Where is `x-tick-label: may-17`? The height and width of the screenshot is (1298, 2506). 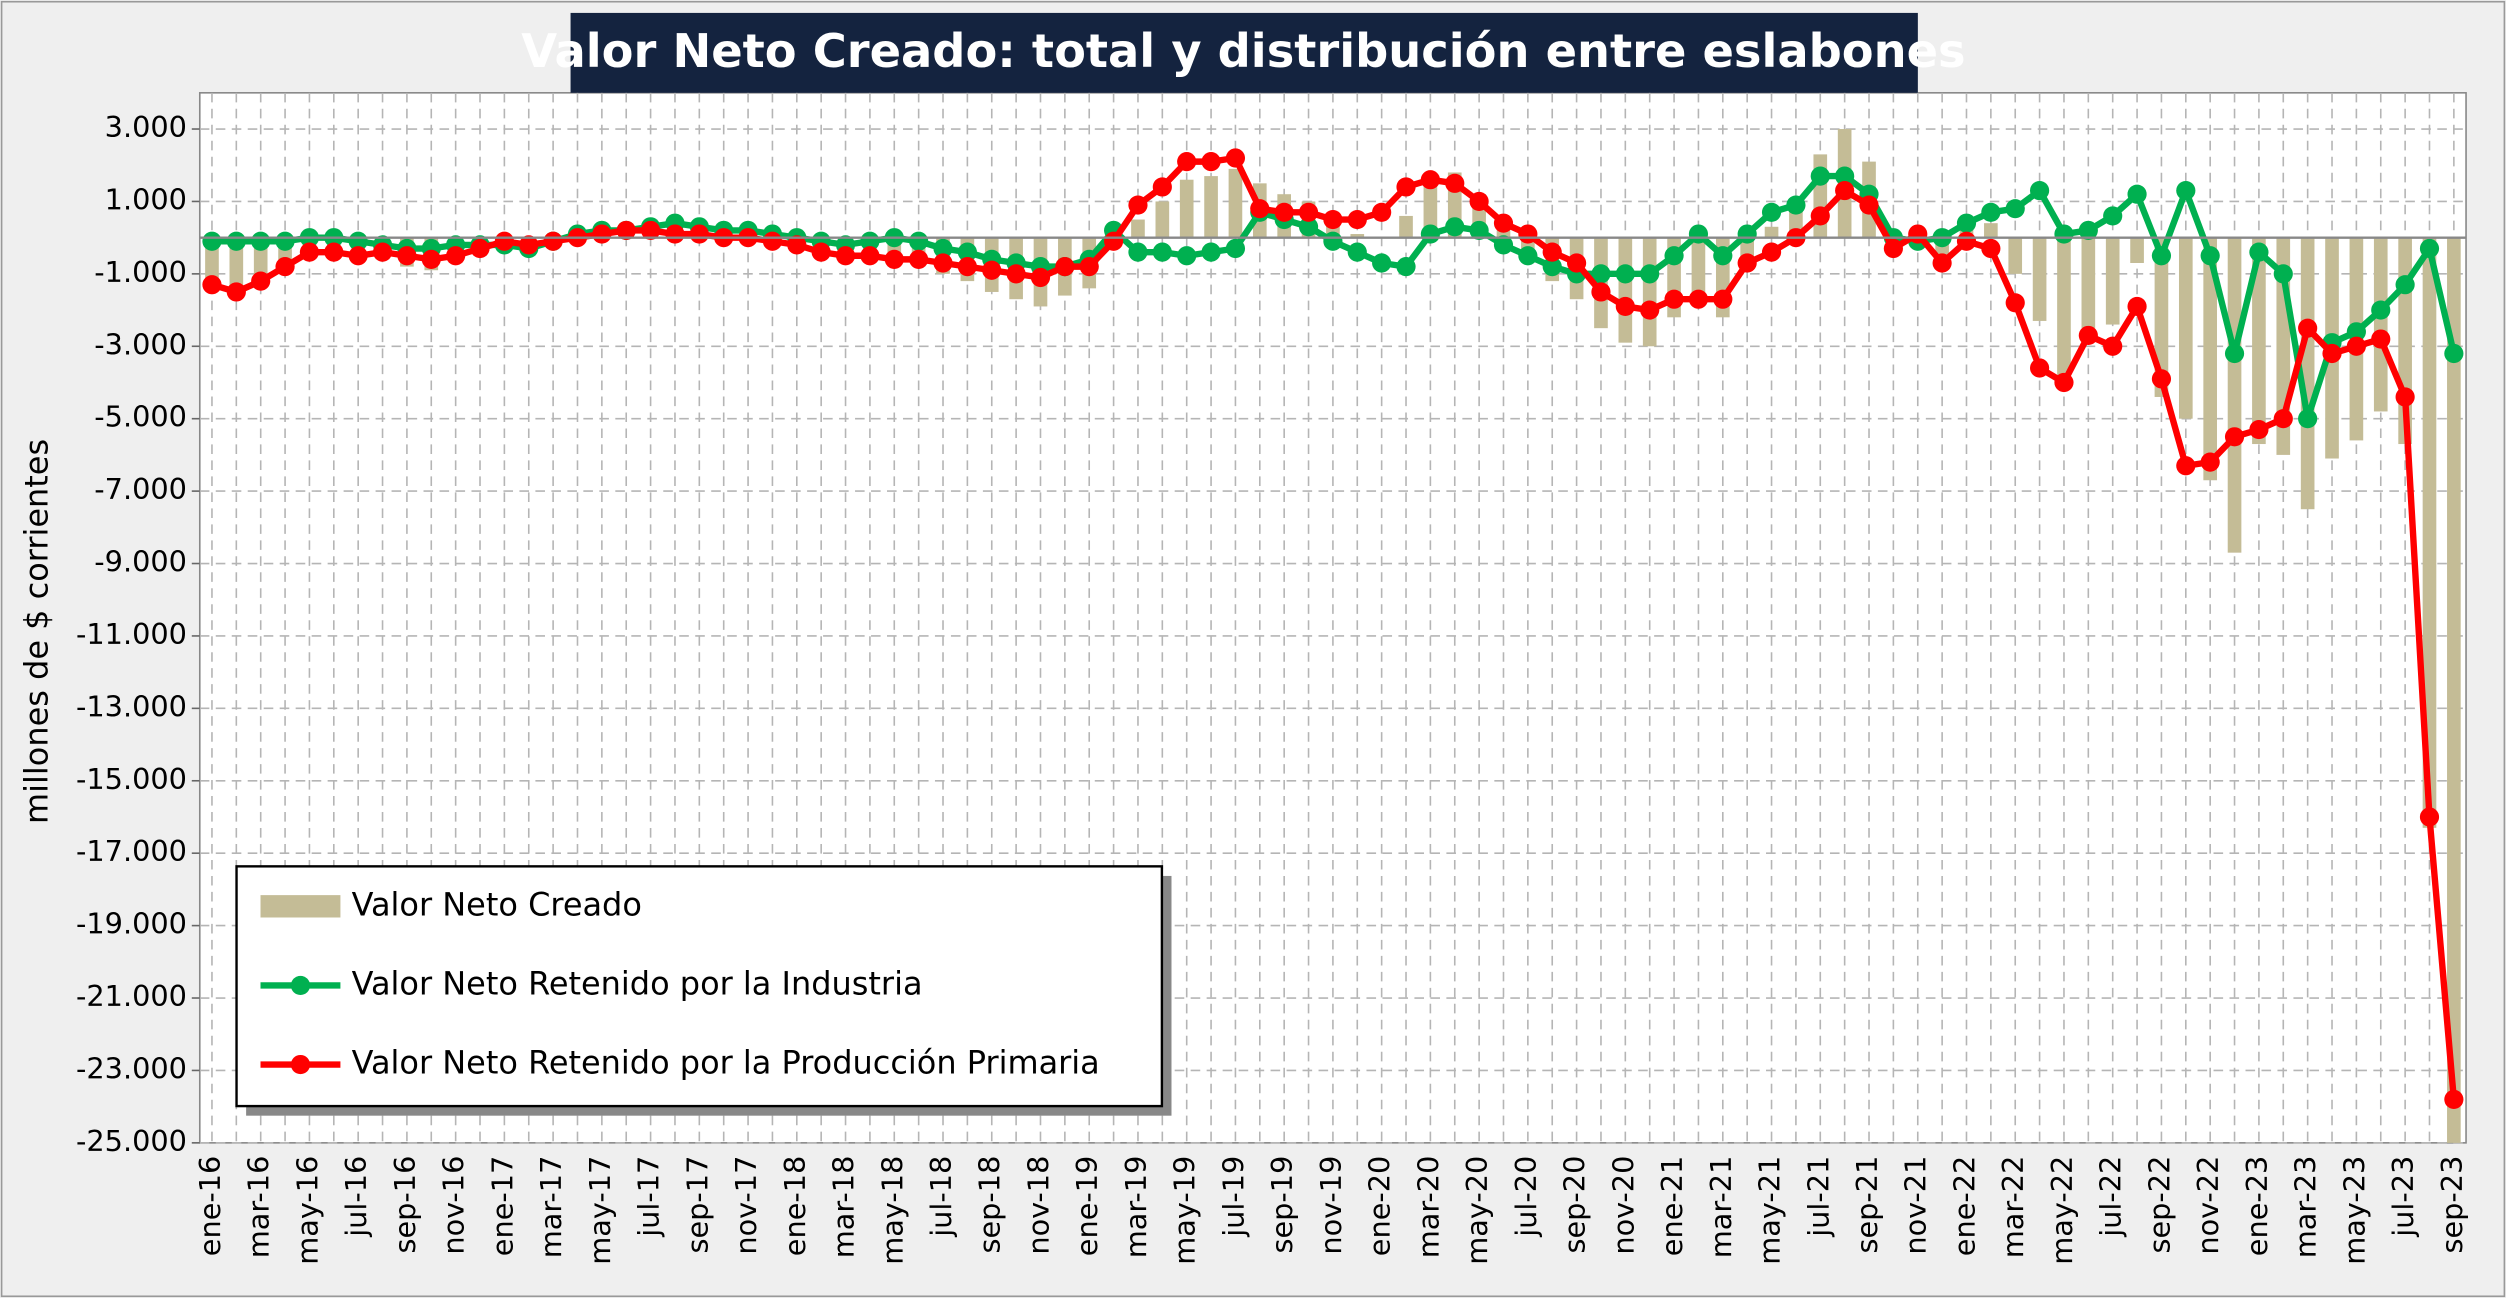 x-tick-label: may-17 is located at coordinates (600, 1210).